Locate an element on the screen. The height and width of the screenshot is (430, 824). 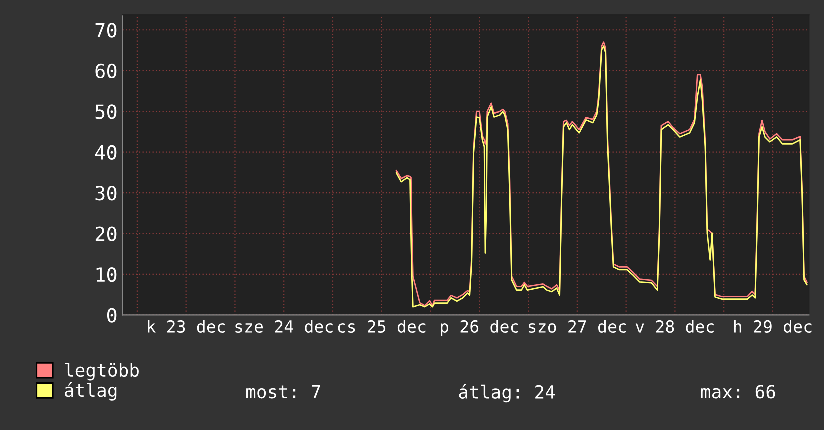
y-tick-label: 70 is located at coordinates (106, 30).